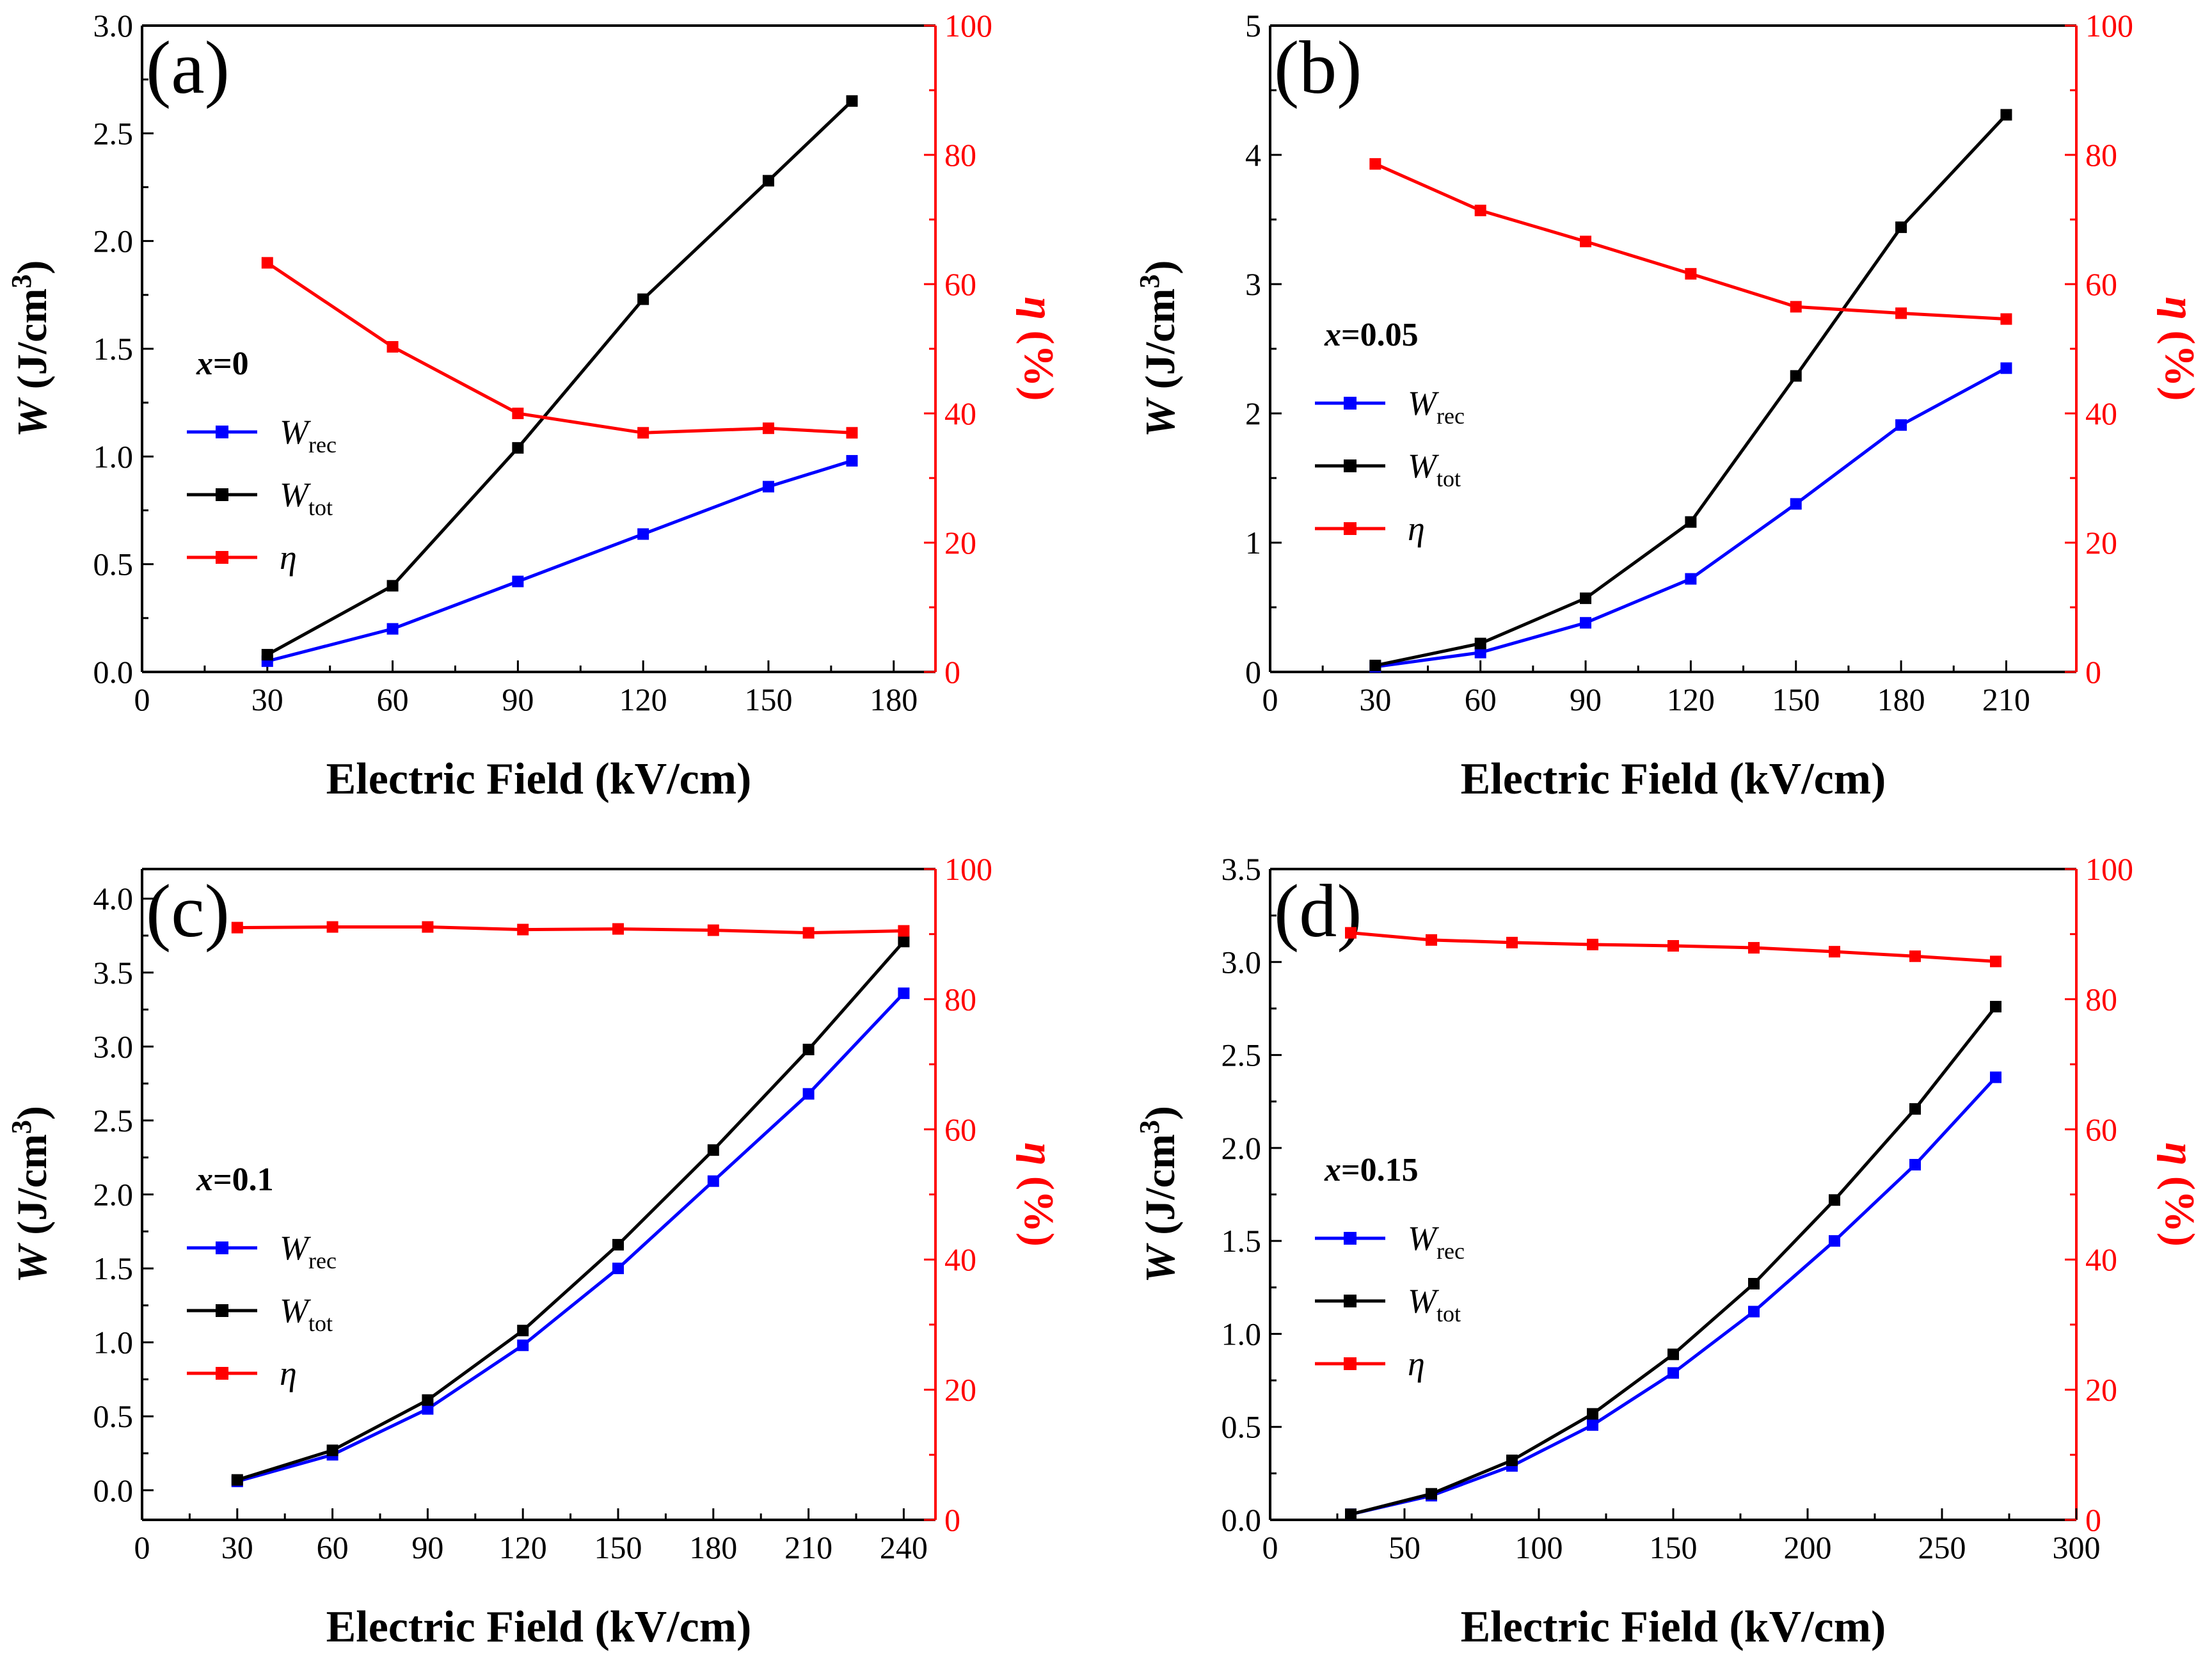 This screenshot has height=1676, width=2212. What do you see at coordinates (618, 1547) in the screenshot?
I see `x-tick-label: 150` at bounding box center [618, 1547].